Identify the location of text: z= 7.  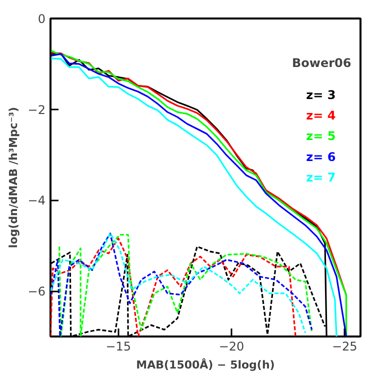
(321, 177).